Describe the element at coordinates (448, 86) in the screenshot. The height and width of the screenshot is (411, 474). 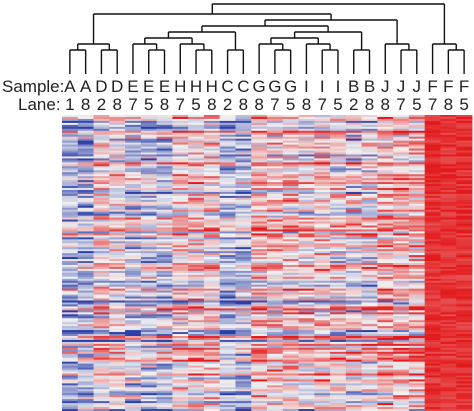
I see `sample-label: F` at that location.